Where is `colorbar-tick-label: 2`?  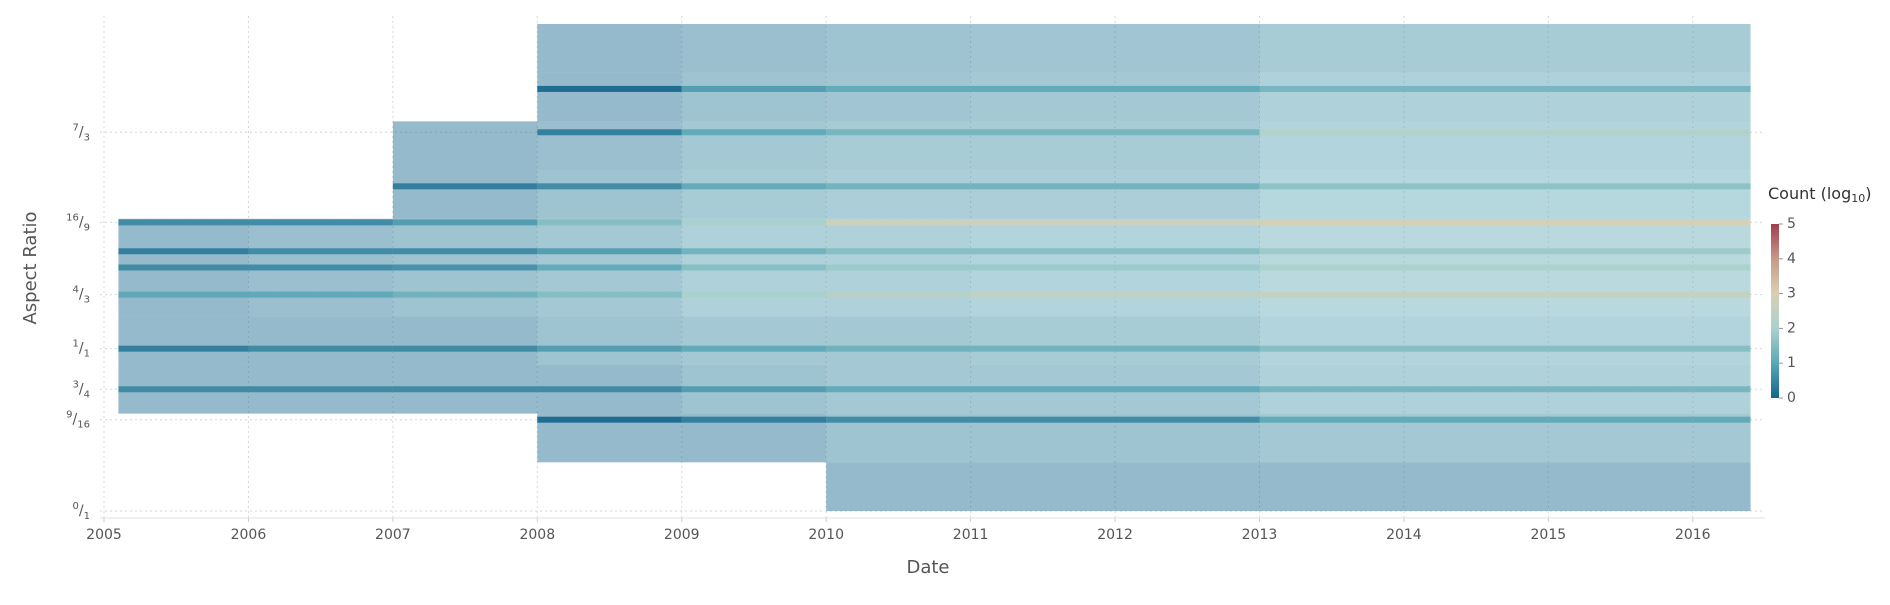 colorbar-tick-label: 2 is located at coordinates (1791, 328).